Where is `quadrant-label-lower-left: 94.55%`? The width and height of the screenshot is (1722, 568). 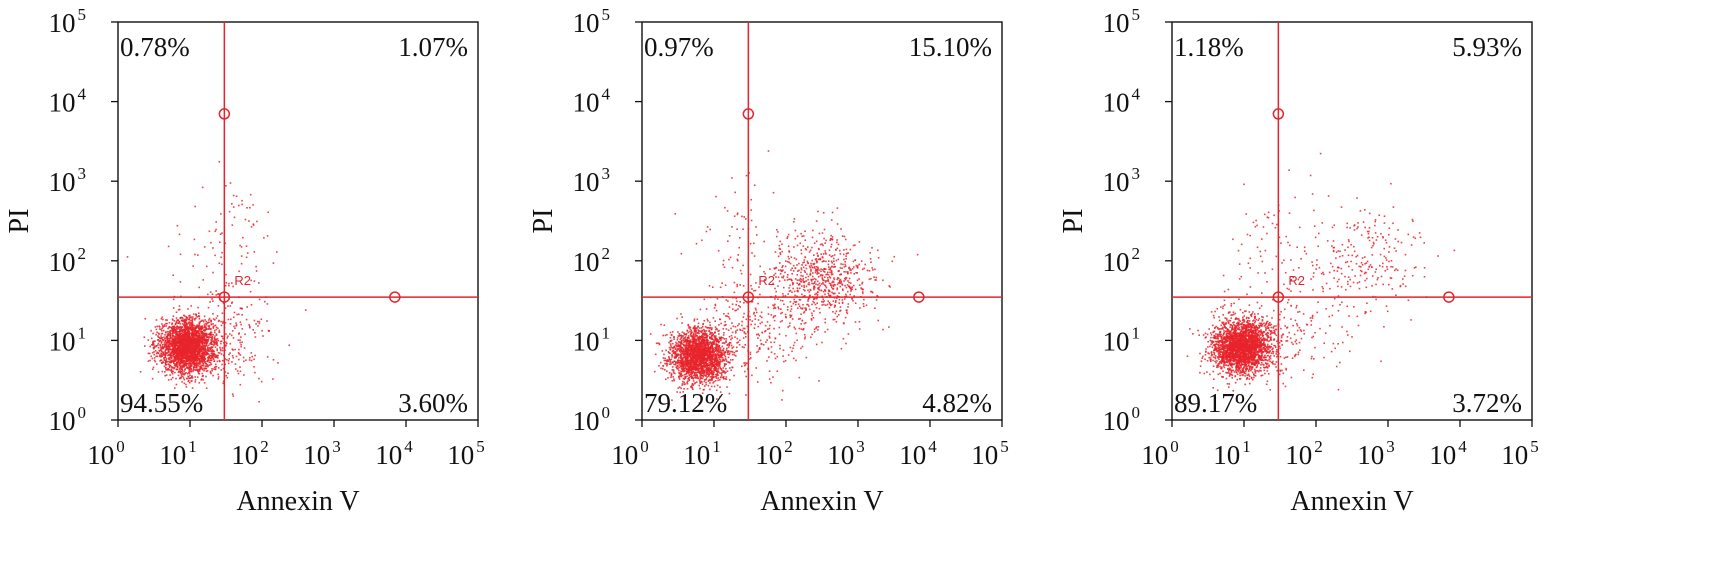
quadrant-label-lower-left: 94.55% is located at coordinates (161, 403).